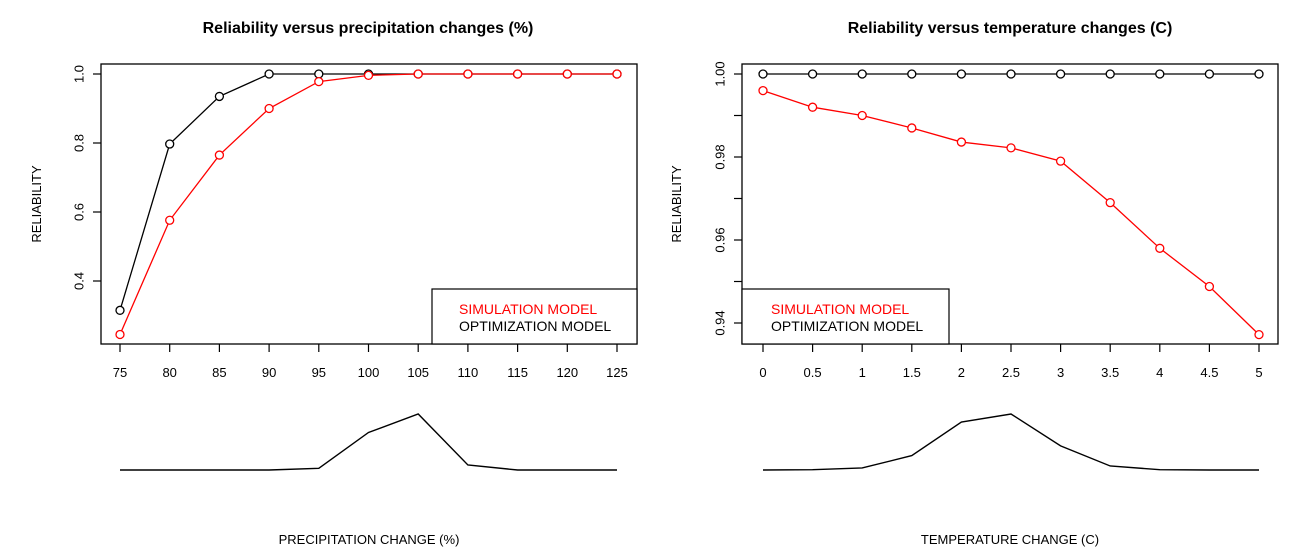 The height and width of the screenshot is (558, 1310). Describe the element at coordinates (720, 73) in the screenshot. I see `y-tick-label: 1.00` at that location.